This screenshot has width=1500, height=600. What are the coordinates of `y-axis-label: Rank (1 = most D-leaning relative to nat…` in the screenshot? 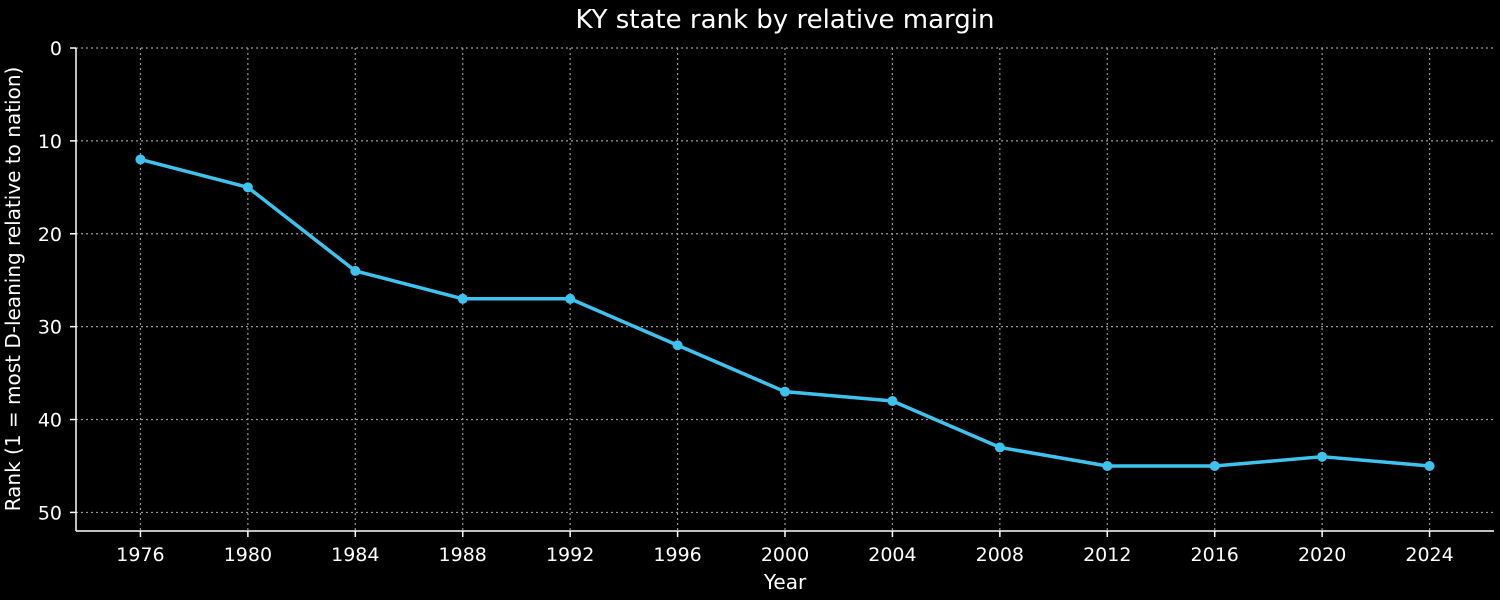 It's located at (13, 289).